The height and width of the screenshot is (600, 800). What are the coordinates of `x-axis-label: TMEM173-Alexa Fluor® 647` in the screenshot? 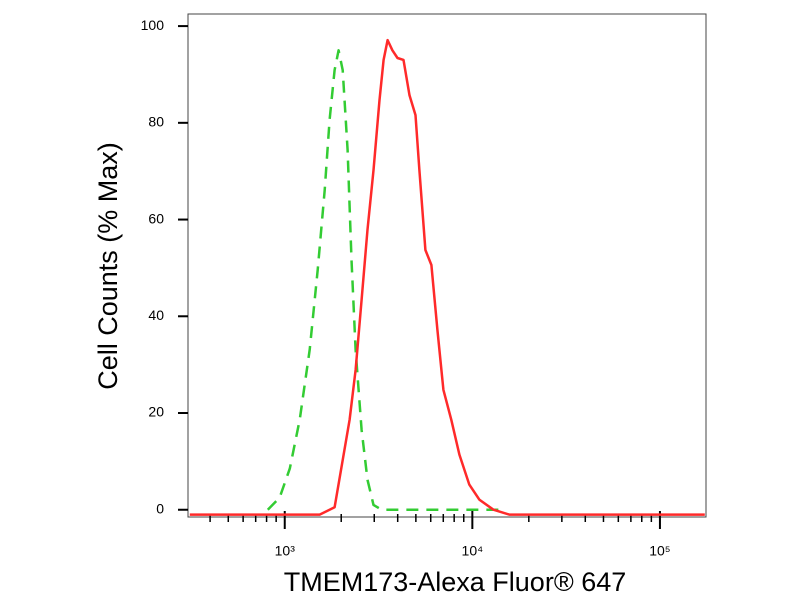 It's located at (455, 582).